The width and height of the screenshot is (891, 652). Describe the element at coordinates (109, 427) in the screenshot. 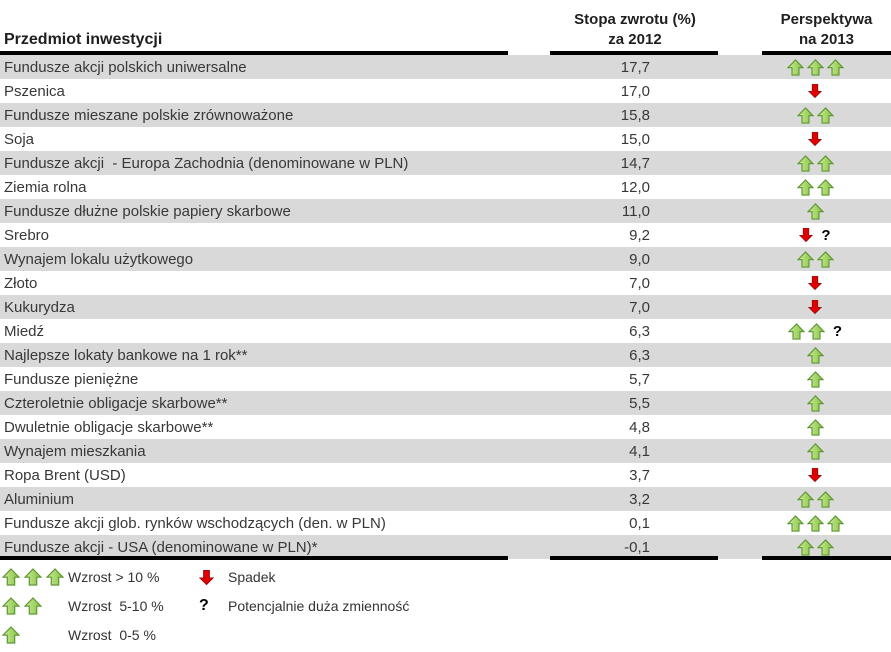

I see `row-label: Dwuletnie obligacje skarbowe**` at that location.